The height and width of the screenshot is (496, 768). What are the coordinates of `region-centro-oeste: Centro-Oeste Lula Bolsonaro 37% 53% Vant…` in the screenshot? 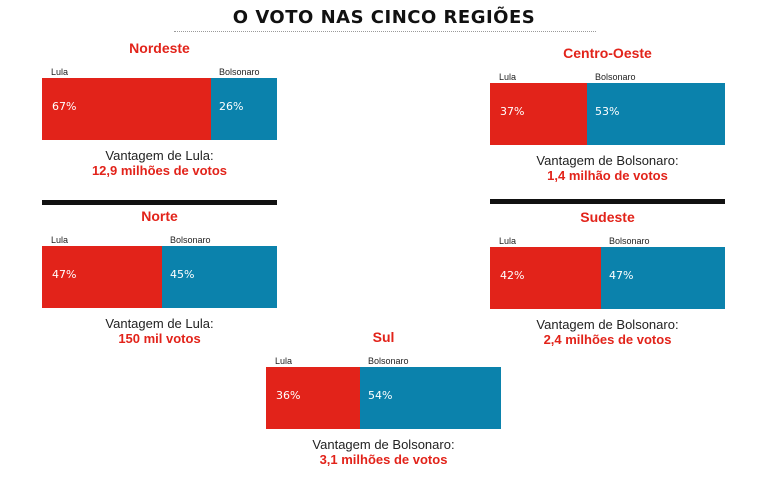 It's located at (607, 125).